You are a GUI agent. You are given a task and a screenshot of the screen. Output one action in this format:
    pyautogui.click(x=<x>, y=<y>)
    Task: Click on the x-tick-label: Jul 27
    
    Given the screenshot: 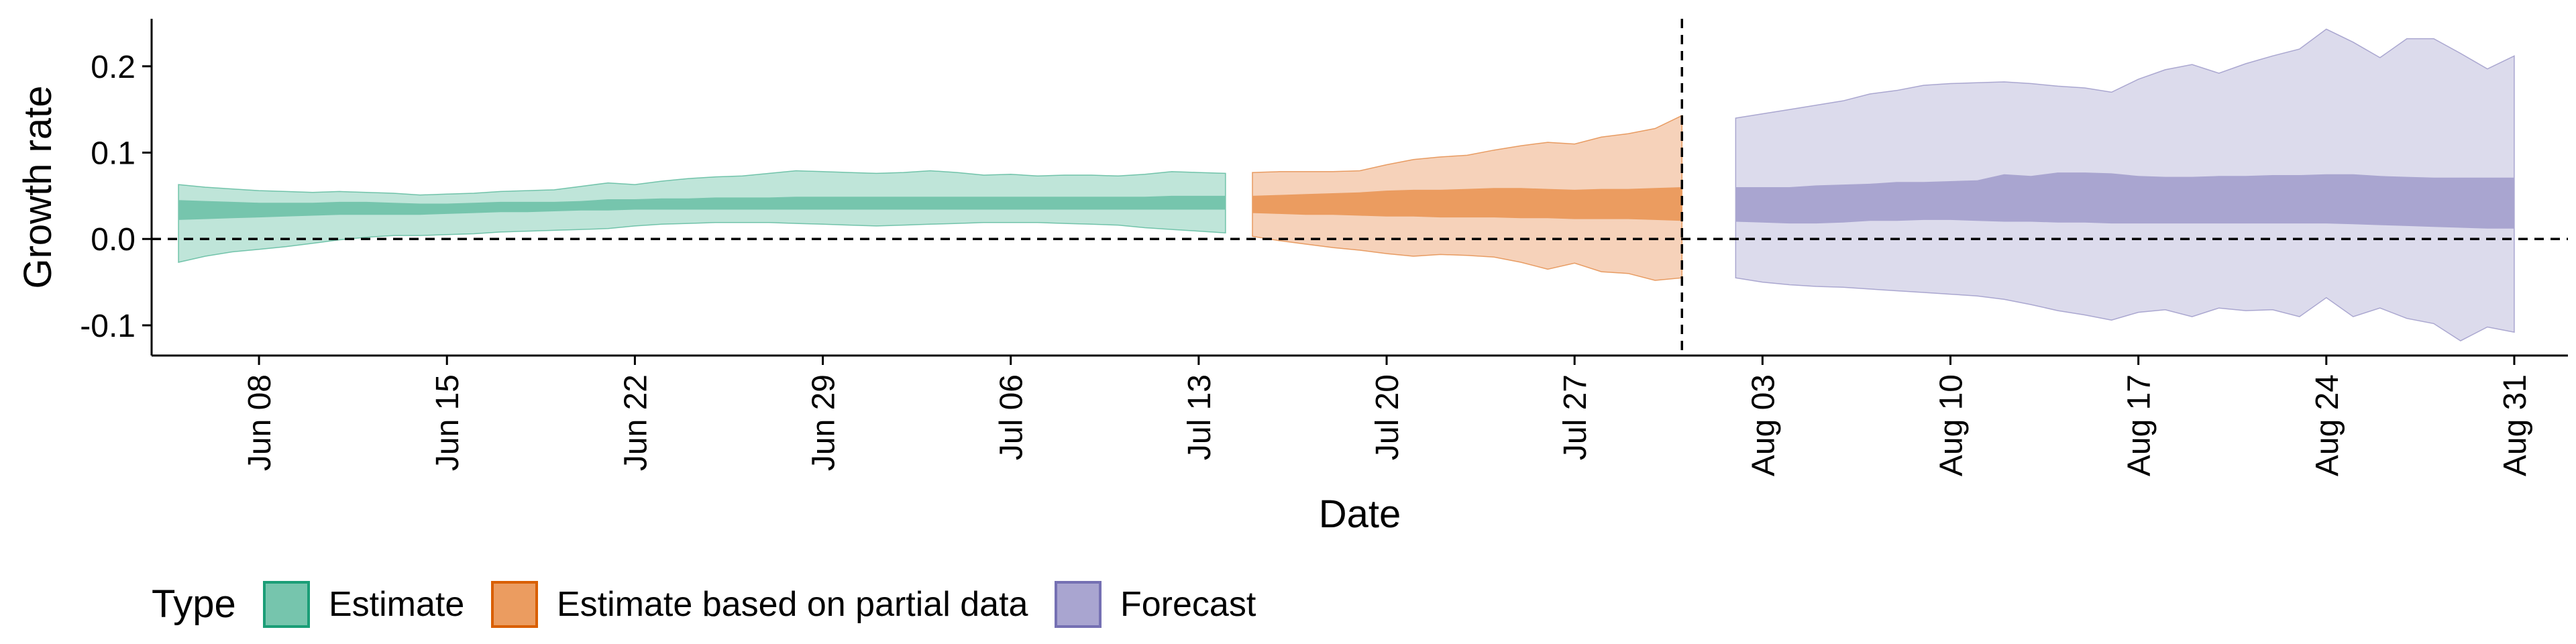 What is the action you would take?
    pyautogui.click(x=1575, y=417)
    